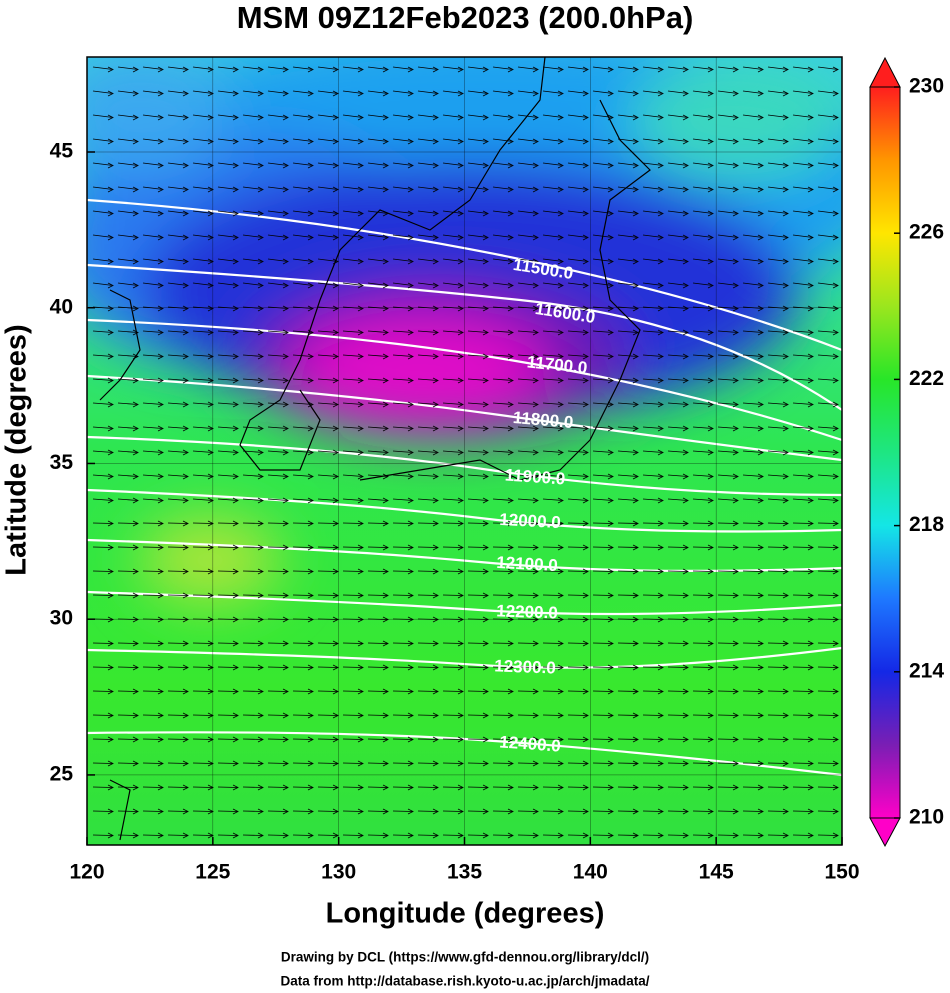 The image size is (950, 993). What do you see at coordinates (926, 232) in the screenshot?
I see `colorbar-tick-label: 226` at bounding box center [926, 232].